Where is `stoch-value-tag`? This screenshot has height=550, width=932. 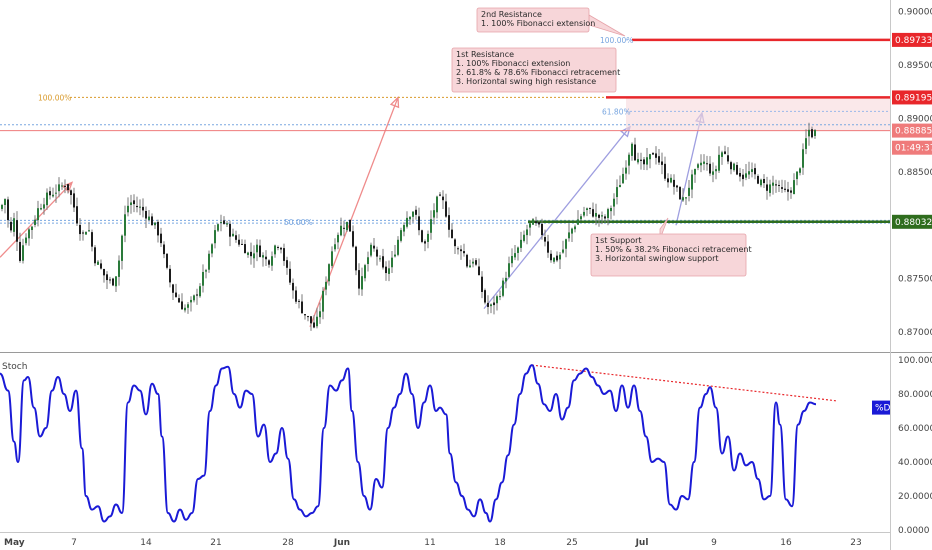
stoch-value-tag is located at coordinates (881, 407).